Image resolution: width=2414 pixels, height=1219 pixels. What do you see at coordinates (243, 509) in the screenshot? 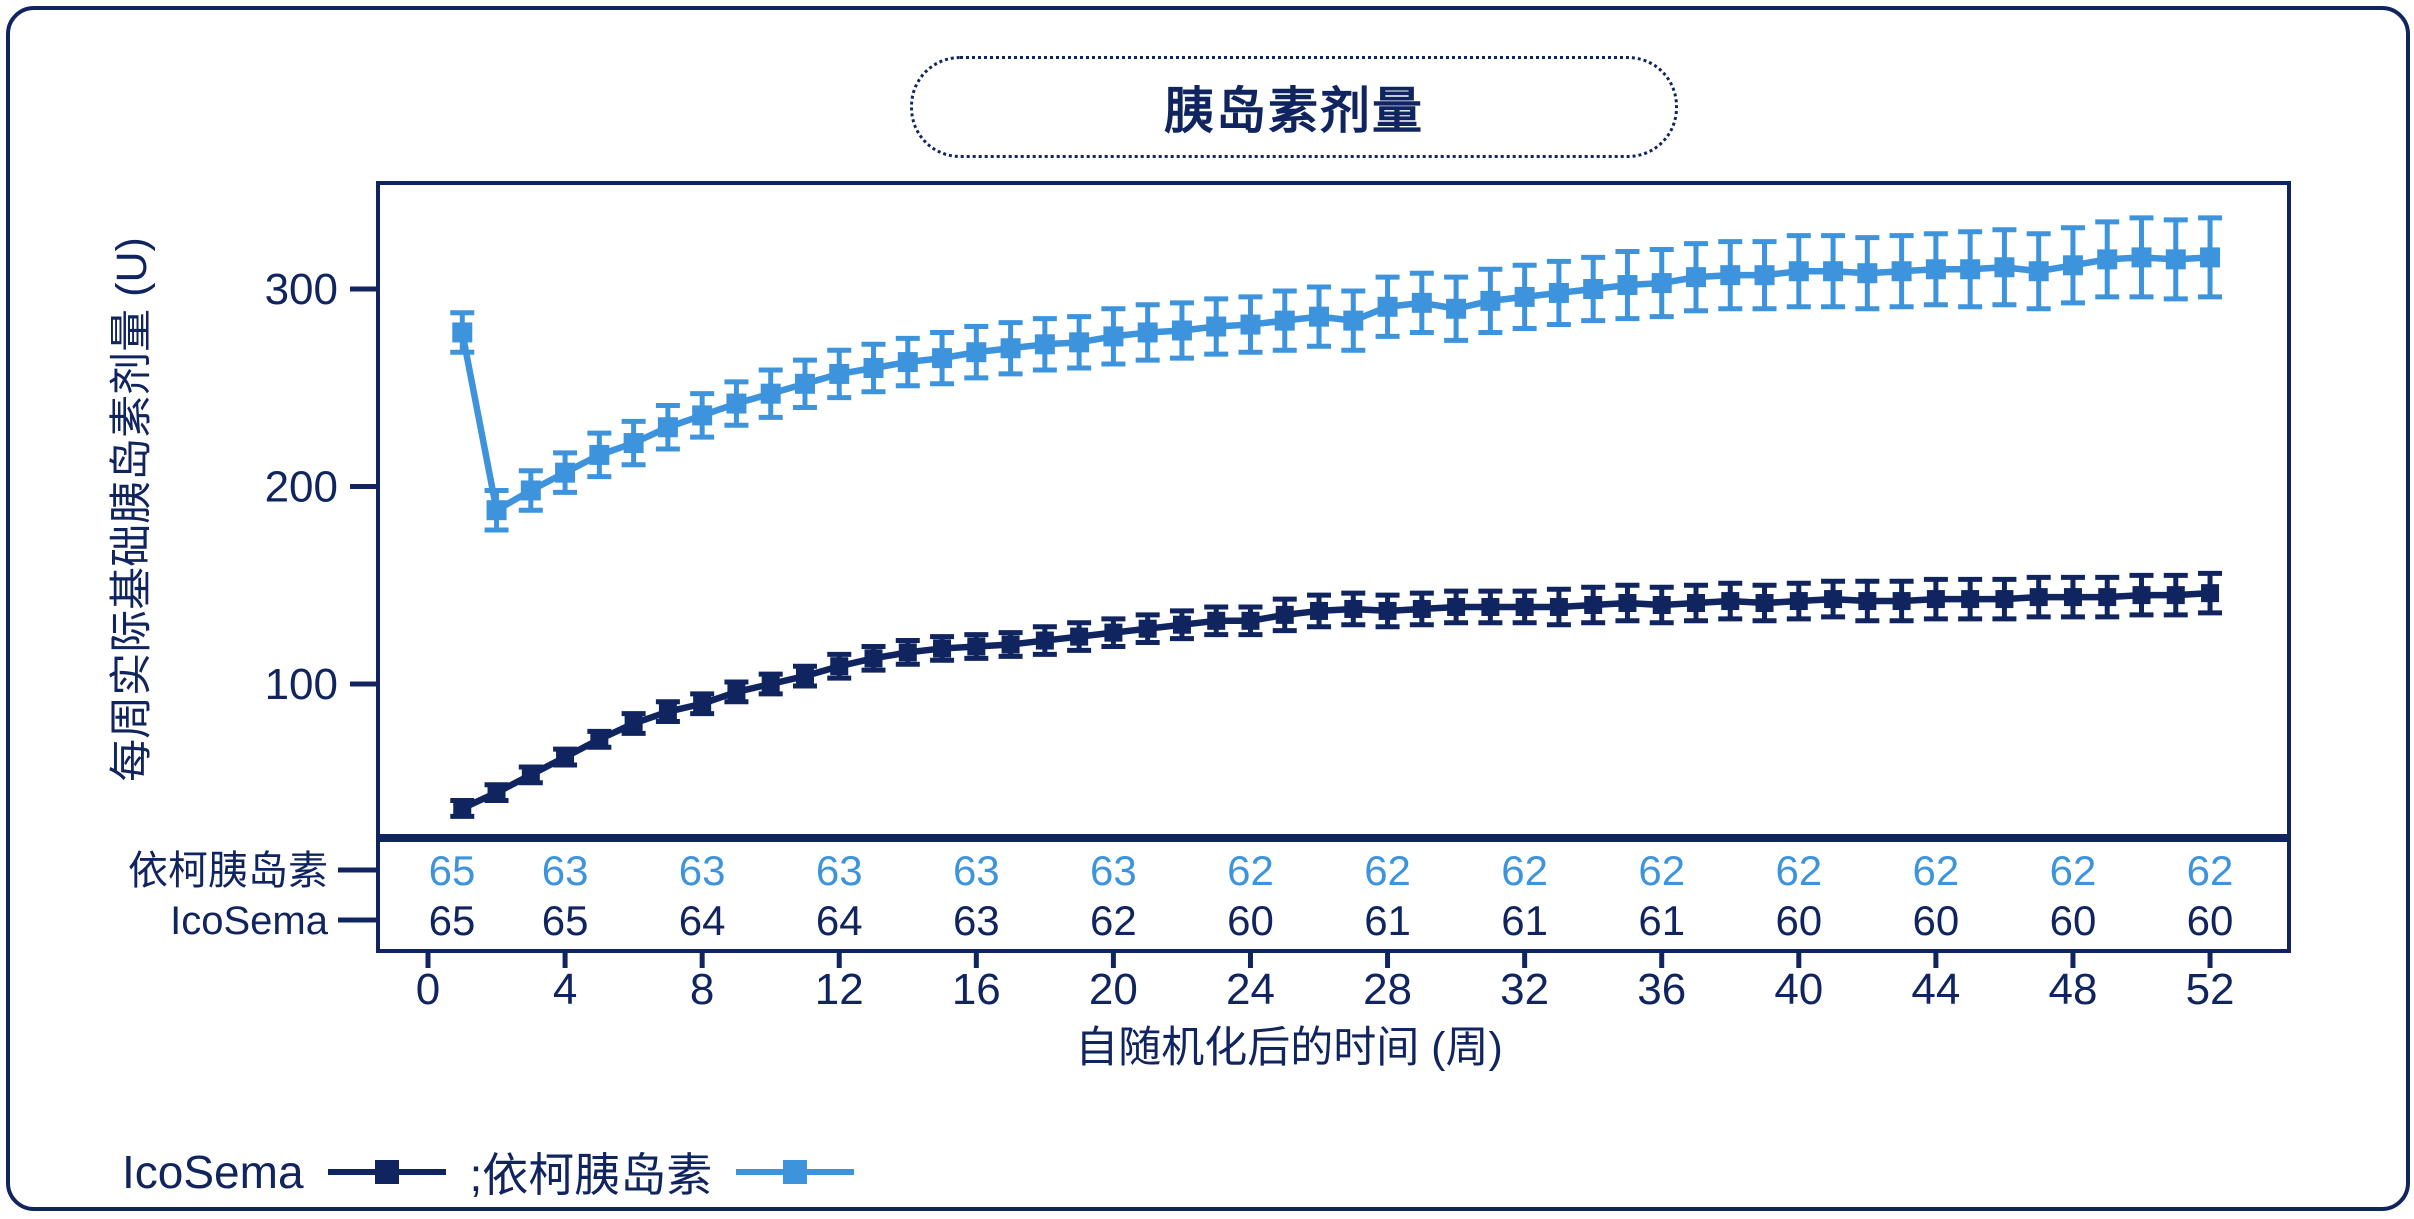
I see `y-axis: 100 200 300 每周实际基础胰岛素剂量 (U)` at bounding box center [243, 509].